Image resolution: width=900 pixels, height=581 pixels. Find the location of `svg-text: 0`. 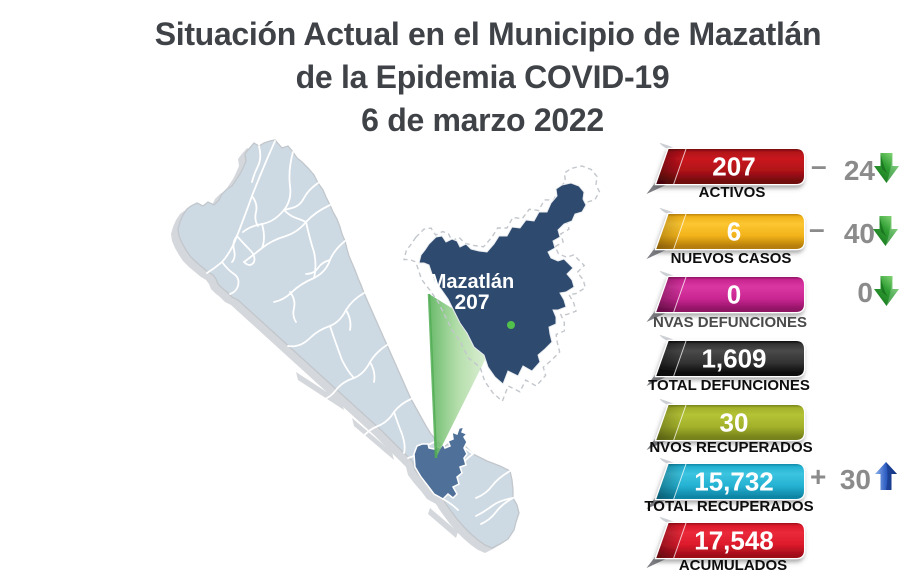

svg-text: 0 is located at coordinates (734, 295).